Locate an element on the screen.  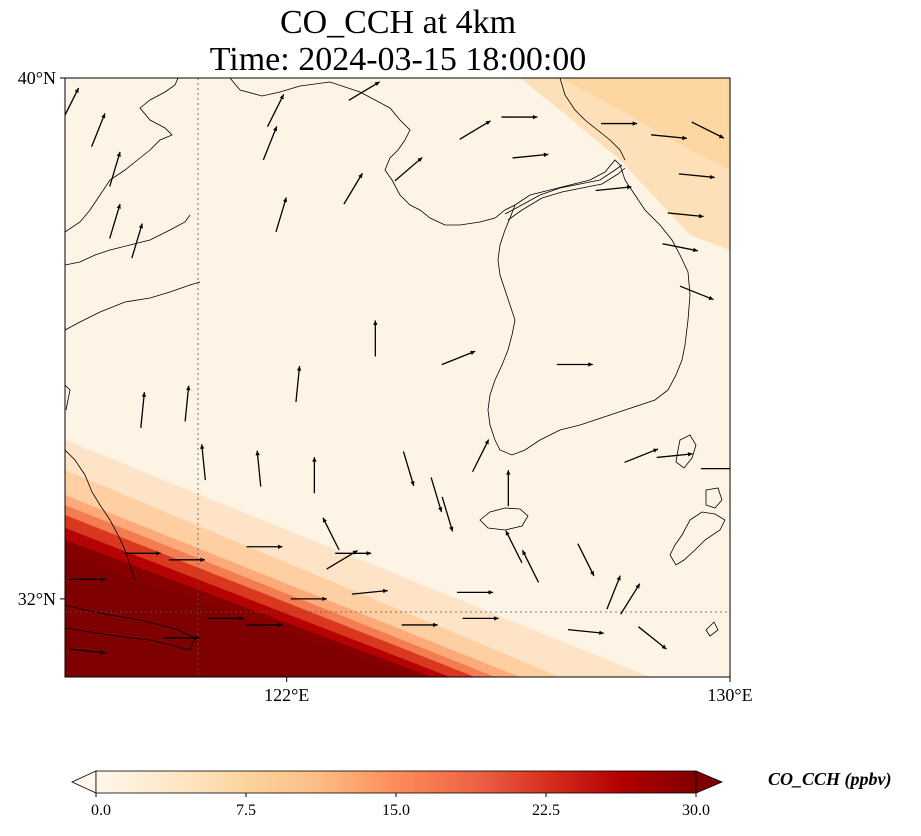
coast-yangtze-mouth is located at coordinates (130, 627).